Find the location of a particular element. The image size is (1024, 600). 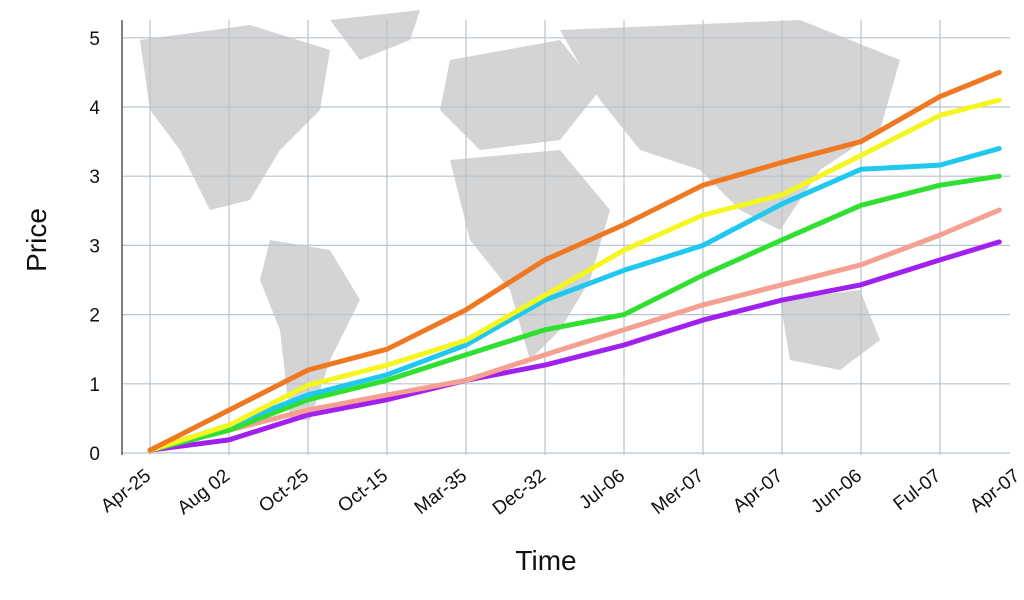

y-axis-label: Price is located at coordinates (36, 240).